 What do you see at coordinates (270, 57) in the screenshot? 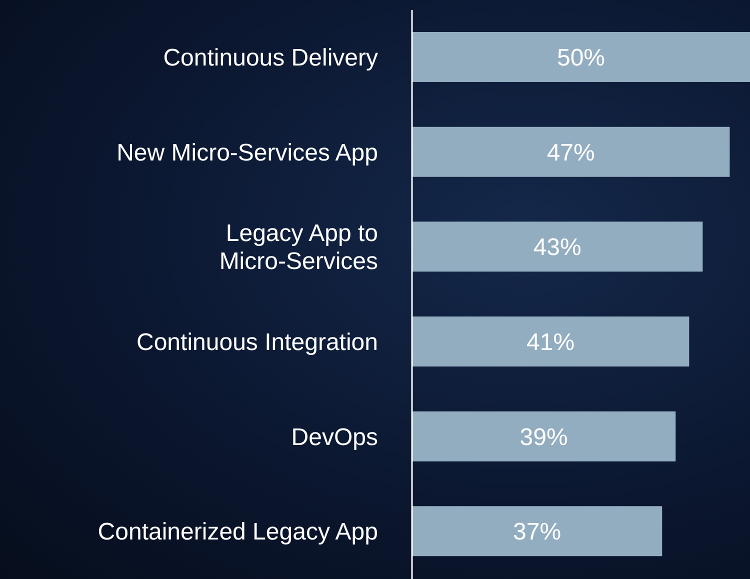
I see `y-tick-label: Continuous Delivery` at bounding box center [270, 57].